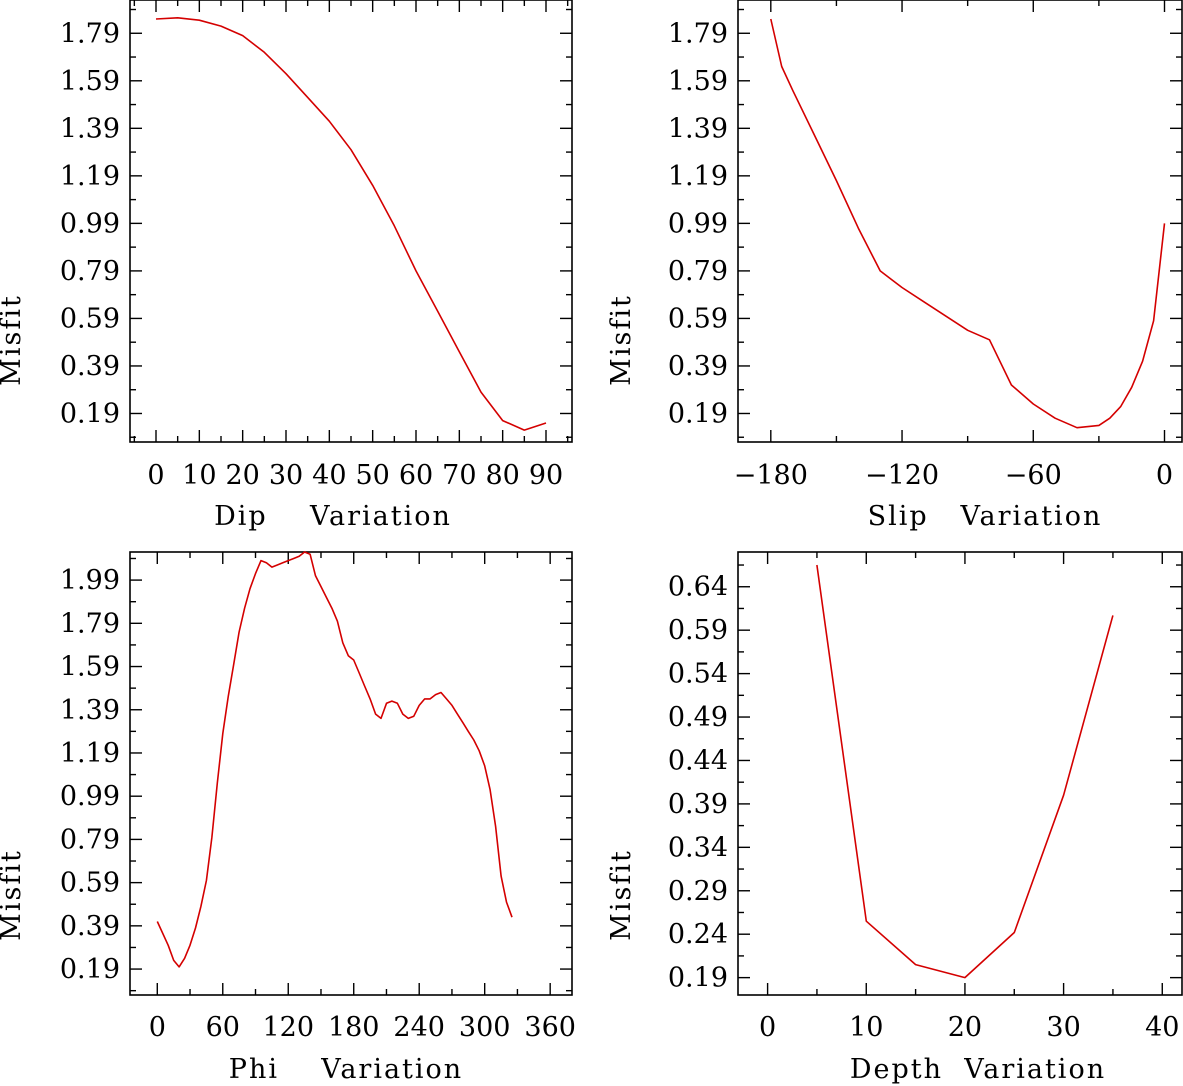  What do you see at coordinates (698, 674) in the screenshot?
I see `y-tick-label: 0.54` at bounding box center [698, 674].